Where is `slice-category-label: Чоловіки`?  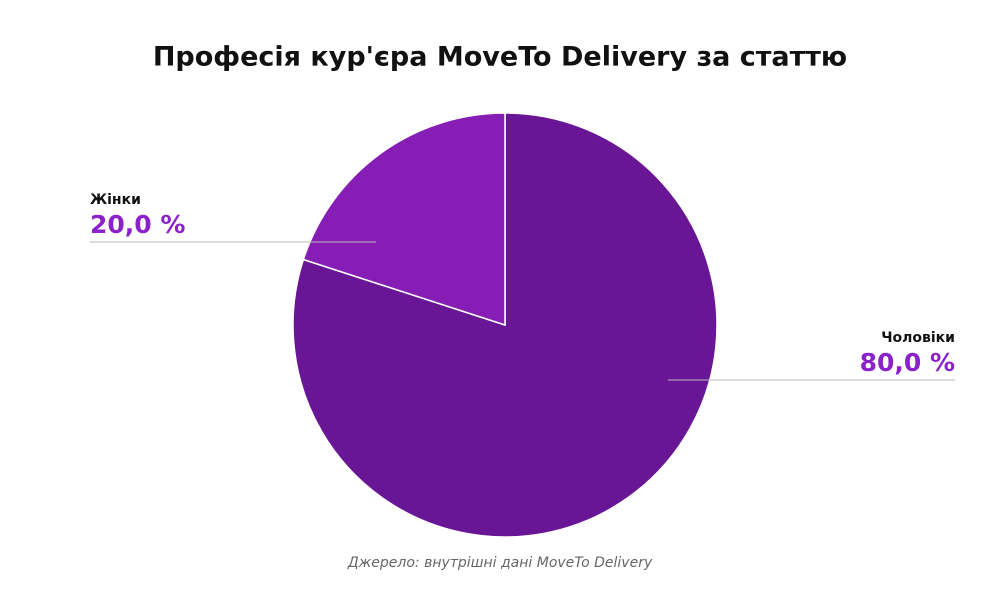 slice-category-label: Чоловіки is located at coordinates (918, 338).